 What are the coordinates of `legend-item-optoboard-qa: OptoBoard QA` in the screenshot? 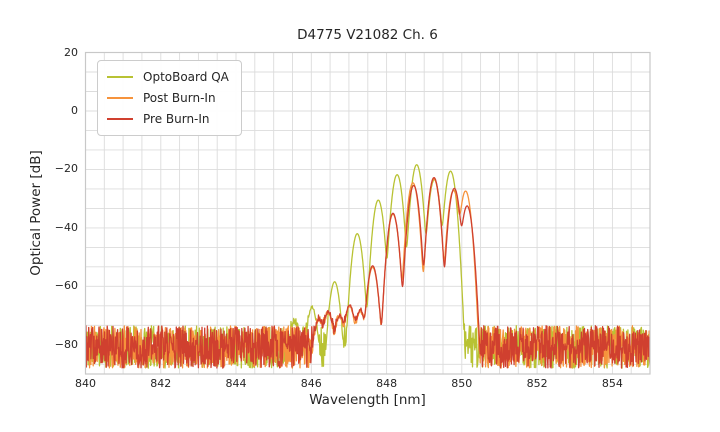 It's located at (168, 77).